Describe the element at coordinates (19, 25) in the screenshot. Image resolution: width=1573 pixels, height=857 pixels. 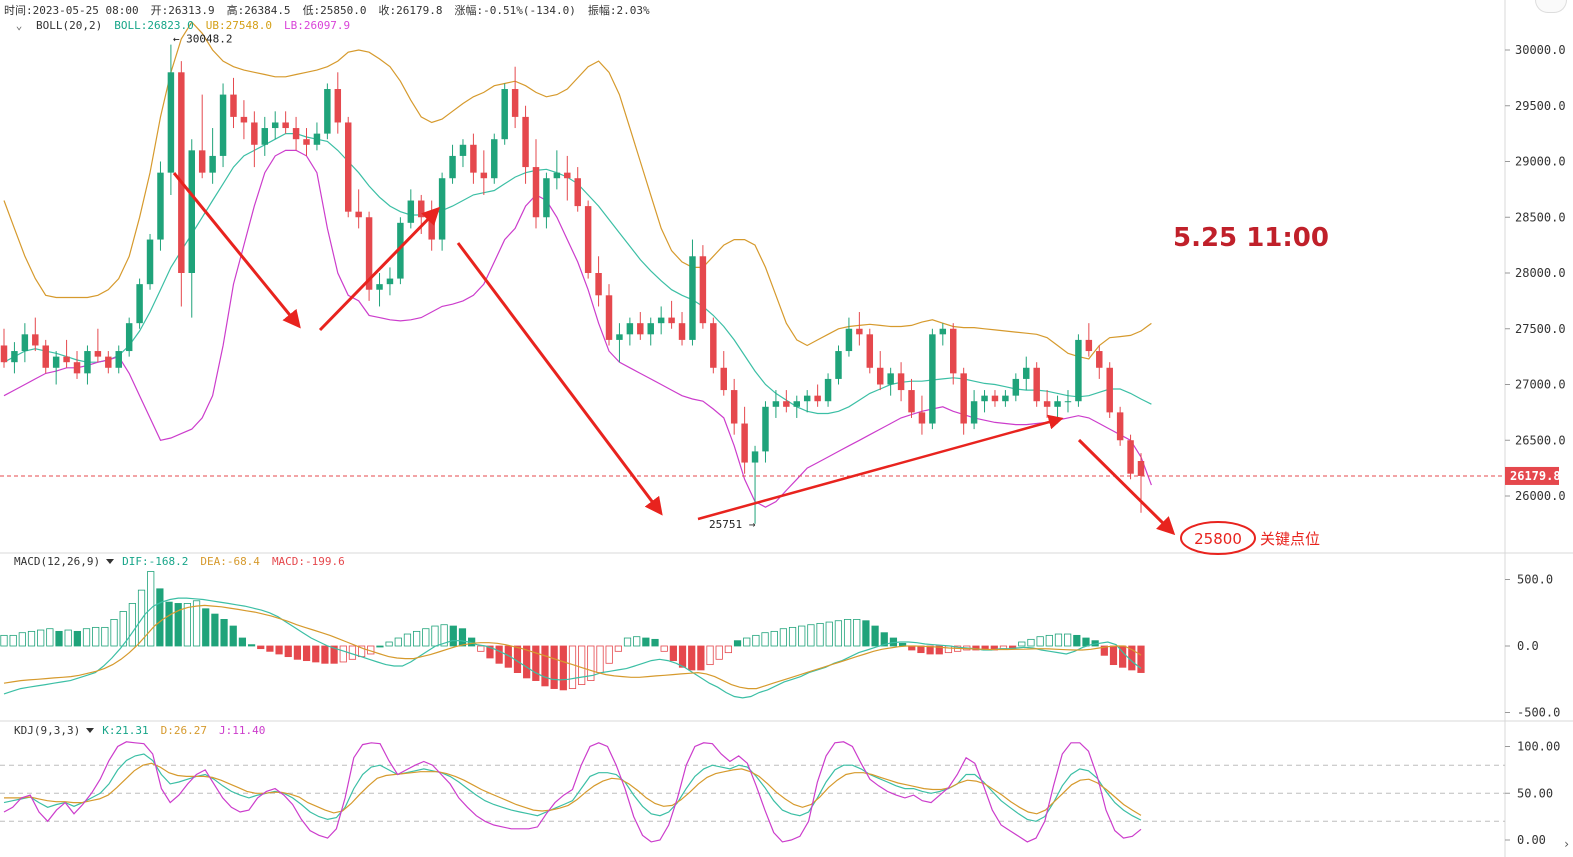
I see `chevron-down-icon: ⌄` at that location.